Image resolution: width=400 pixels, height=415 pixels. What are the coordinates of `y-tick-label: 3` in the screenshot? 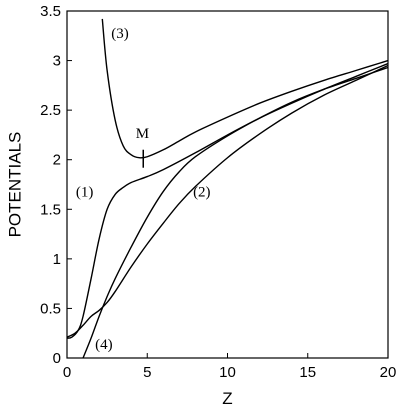 It's located at (57, 61).